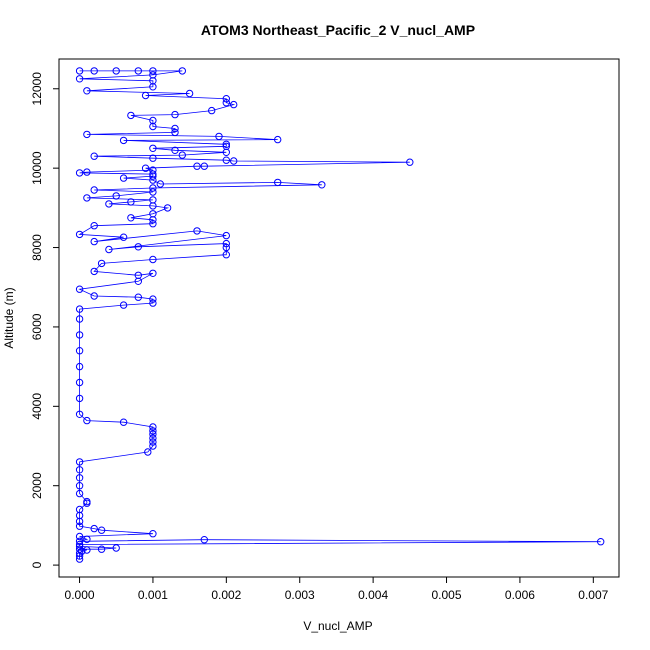 Image resolution: width=650 pixels, height=650 pixels. What do you see at coordinates (9, 317) in the screenshot?
I see `y-axis-label: Altitude (m)` at bounding box center [9, 317].